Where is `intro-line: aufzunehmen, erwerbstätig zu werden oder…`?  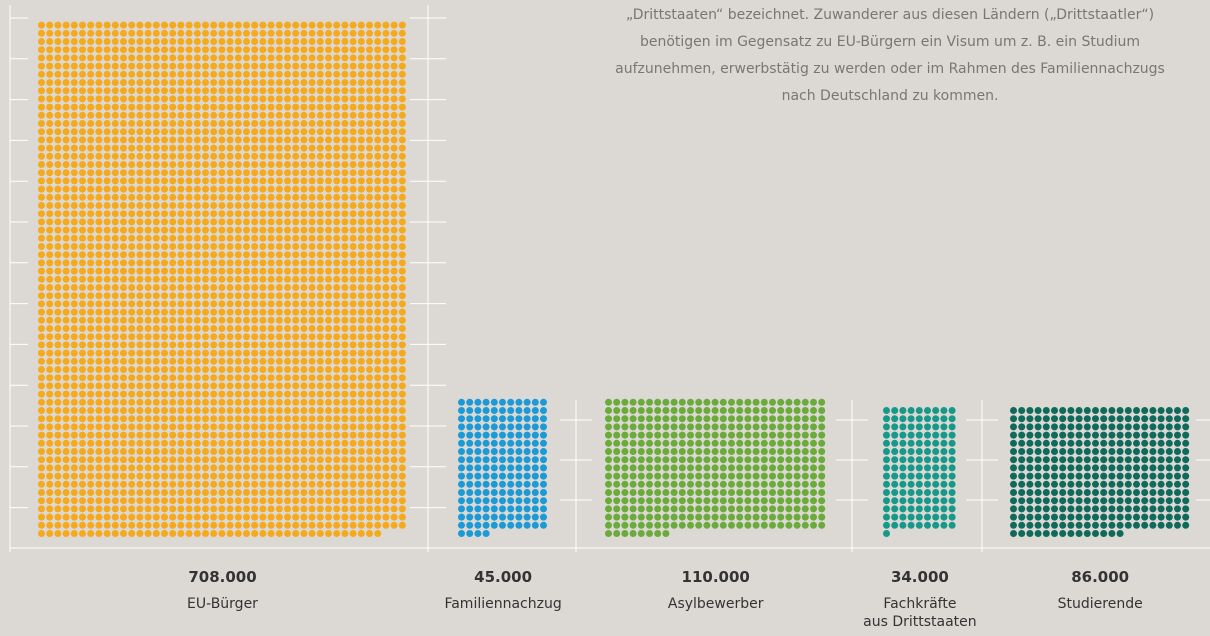 intro-line: aufzunehmen, erwerbstätig zu werden oder… is located at coordinates (890, 69).